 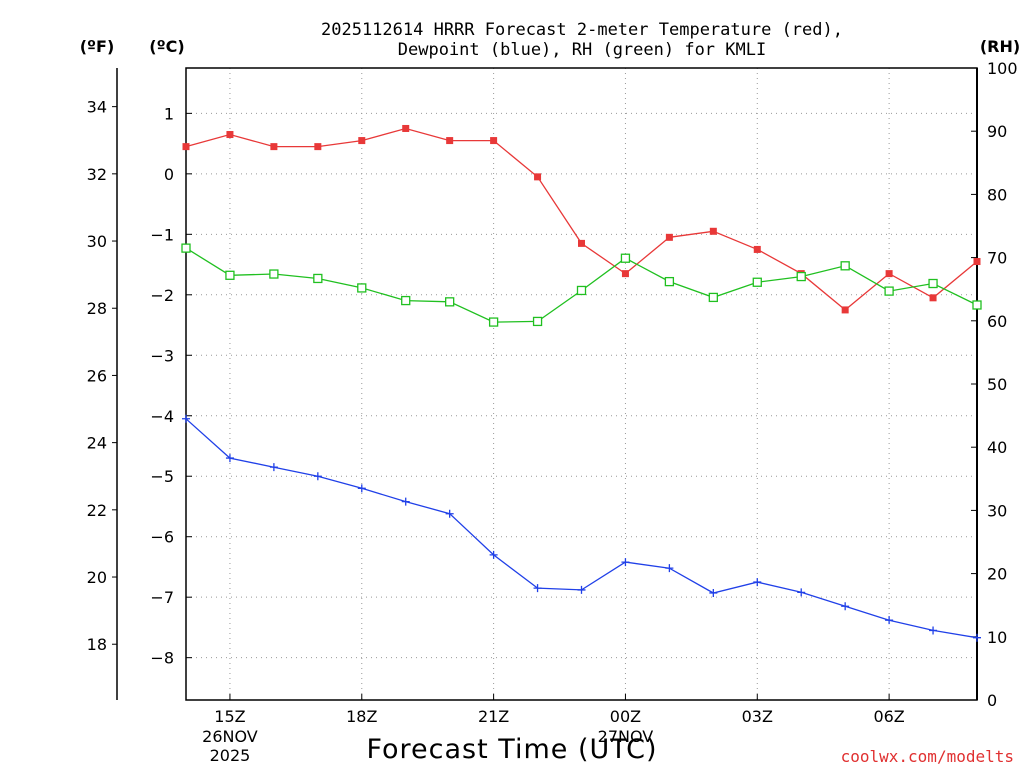 I want to click on celsius-tick-label: −1, so click(x=162, y=234).